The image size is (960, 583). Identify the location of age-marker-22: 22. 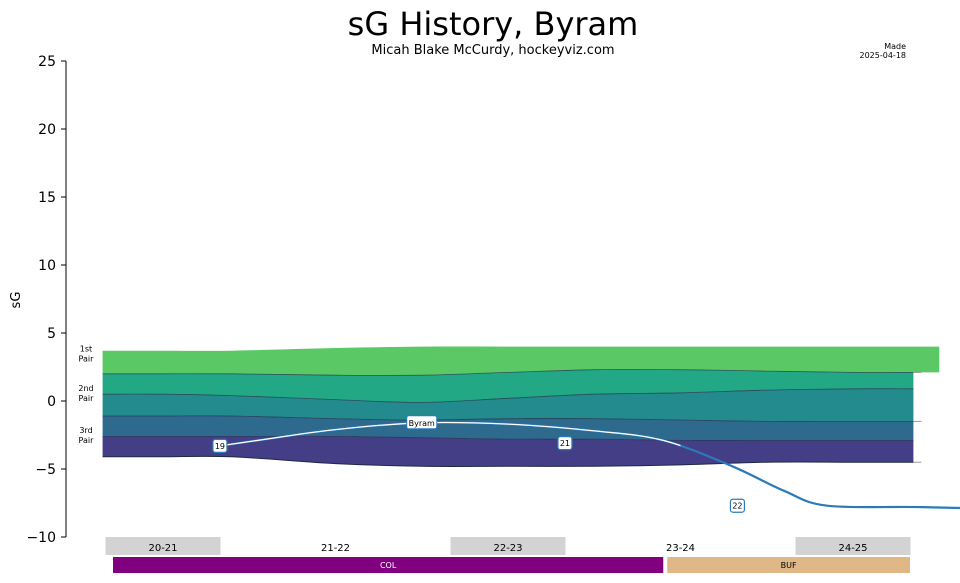
(737, 506).